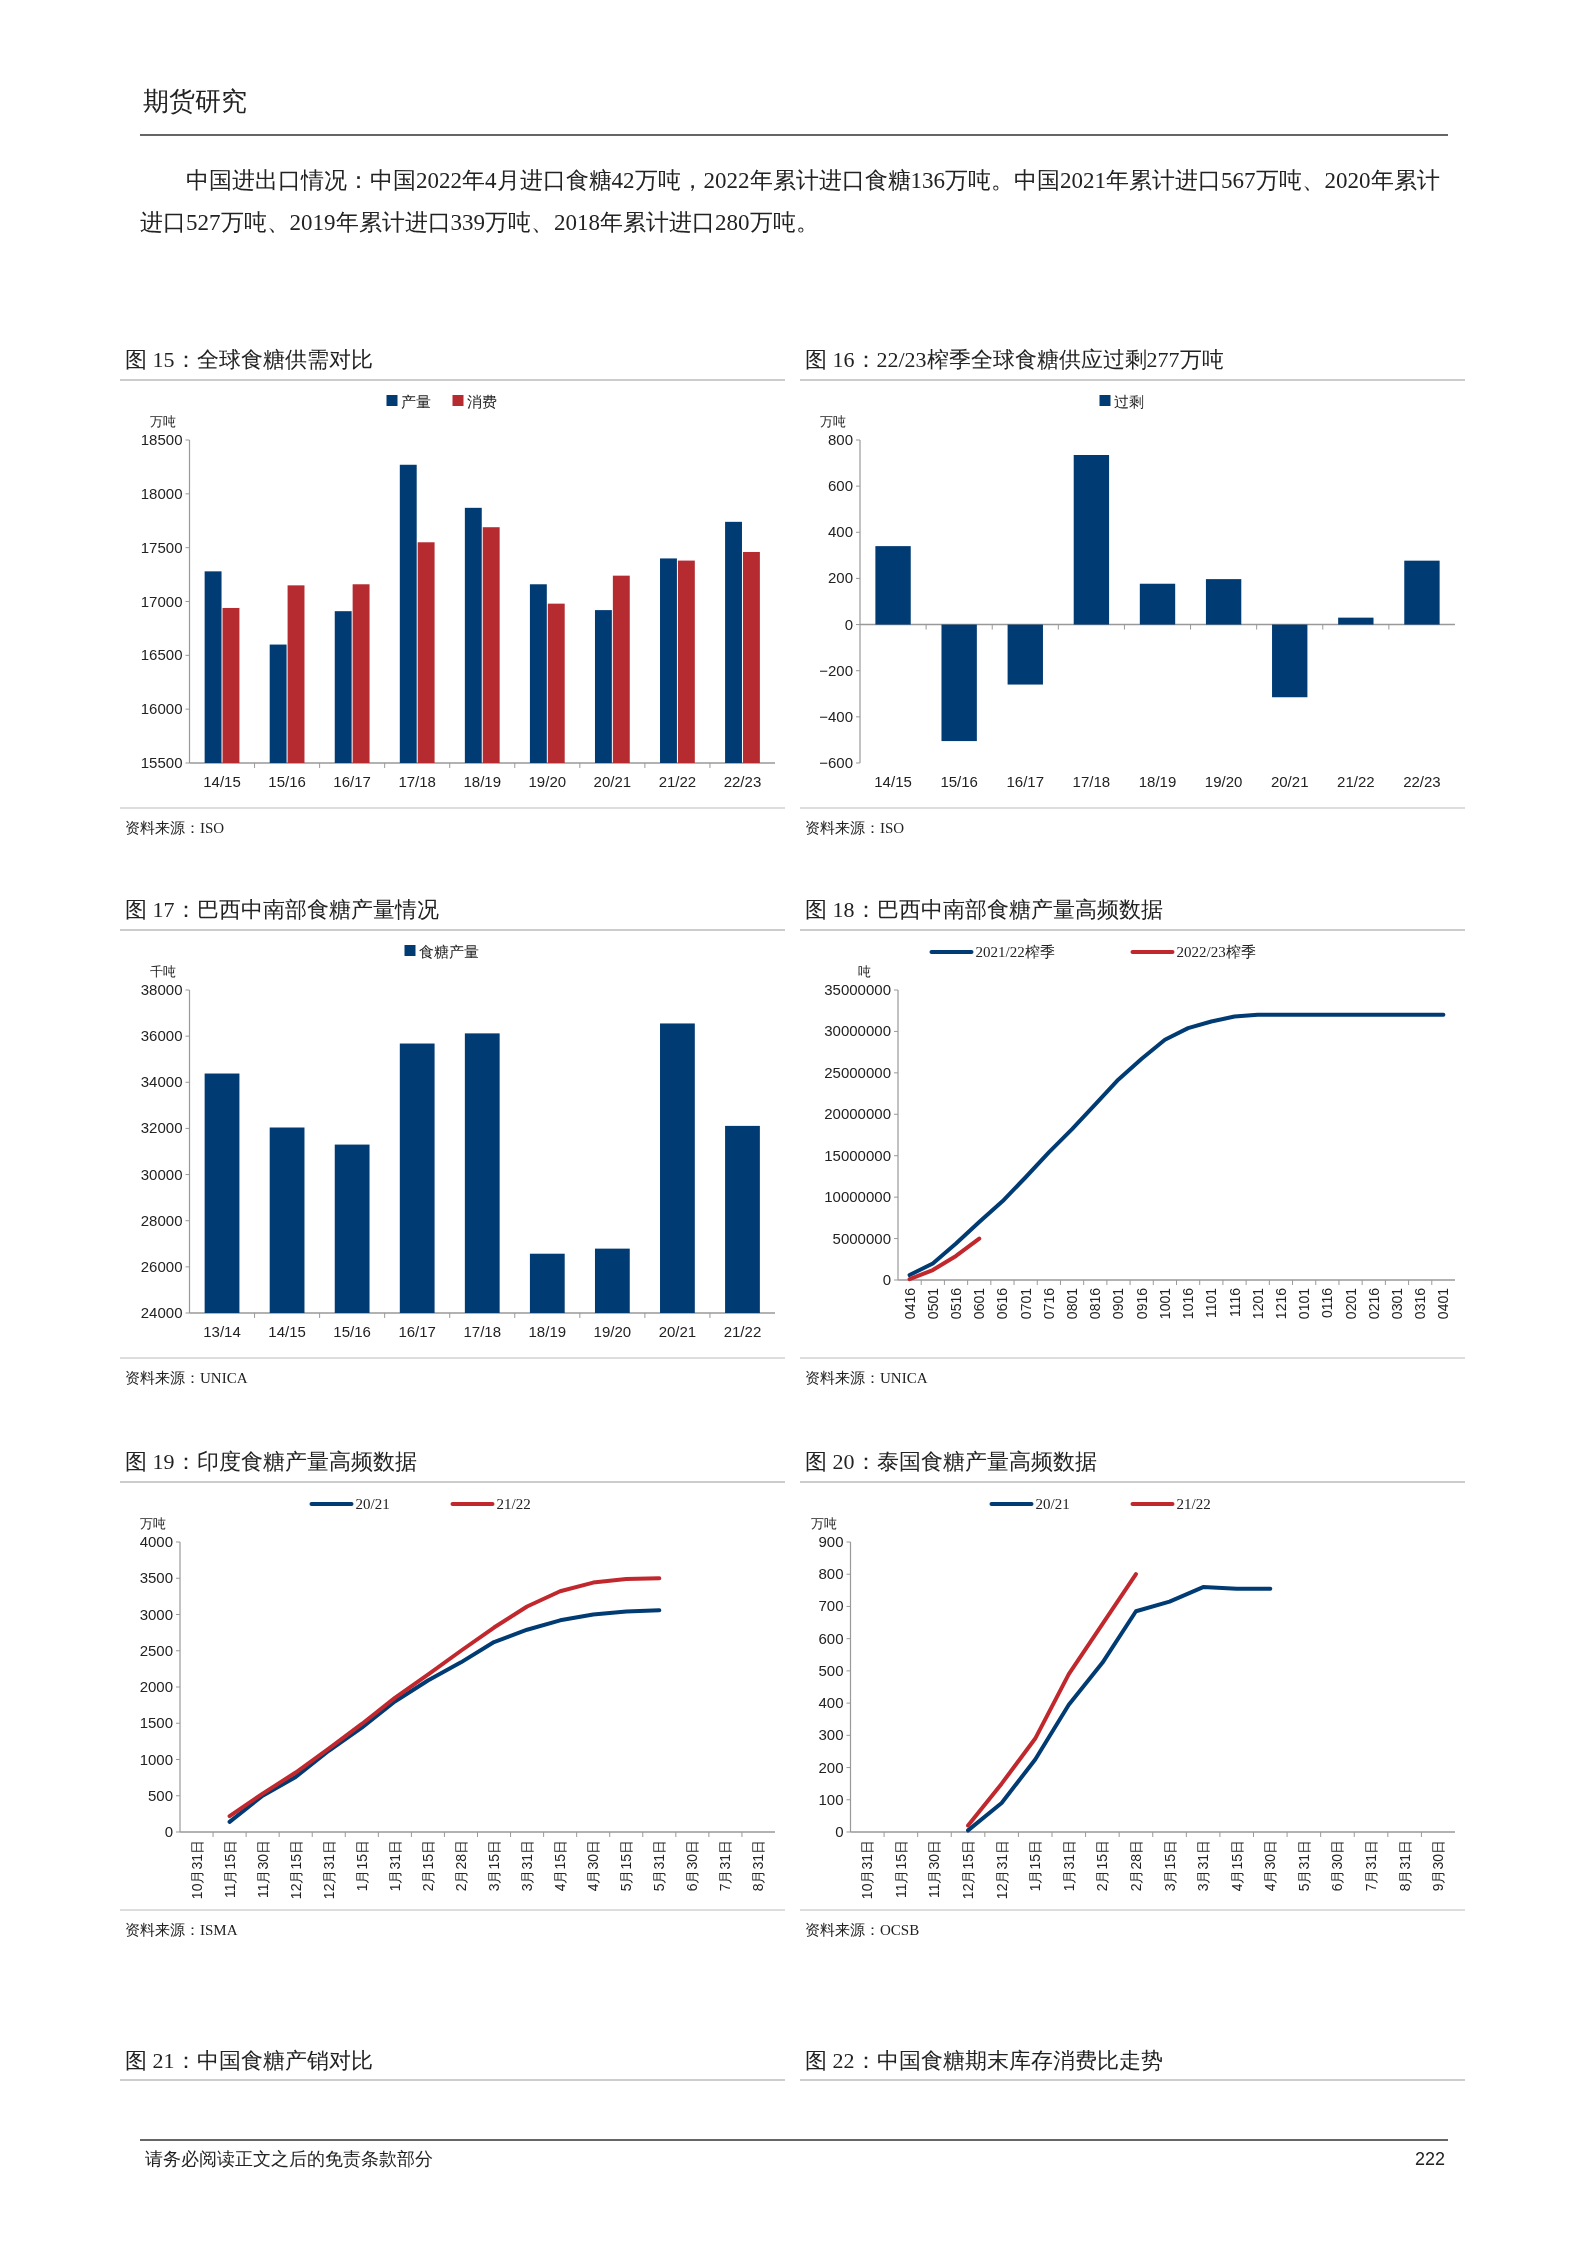 The width and height of the screenshot is (1586, 2245). What do you see at coordinates (161, 439) in the screenshot?
I see `y-tick-label: 18500` at bounding box center [161, 439].